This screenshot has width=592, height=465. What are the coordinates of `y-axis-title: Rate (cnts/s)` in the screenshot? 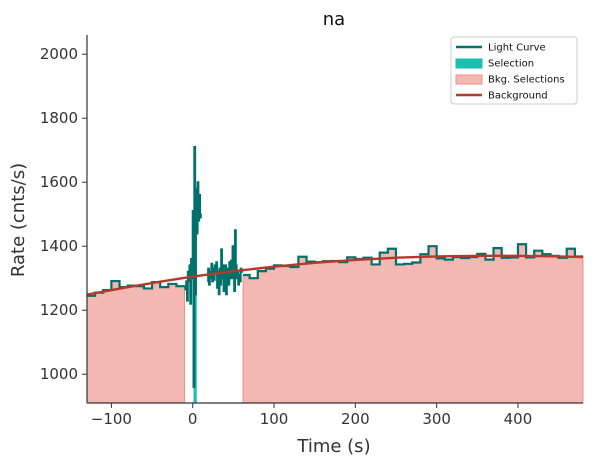 It's located at (18, 220).